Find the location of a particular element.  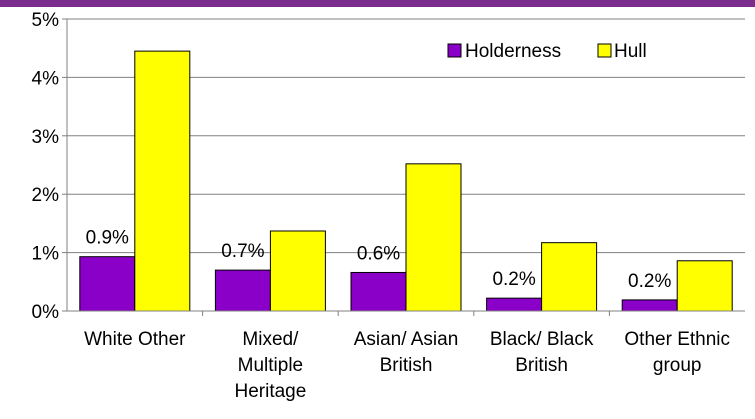

legend: Holderness Hull is located at coordinates (547, 51).